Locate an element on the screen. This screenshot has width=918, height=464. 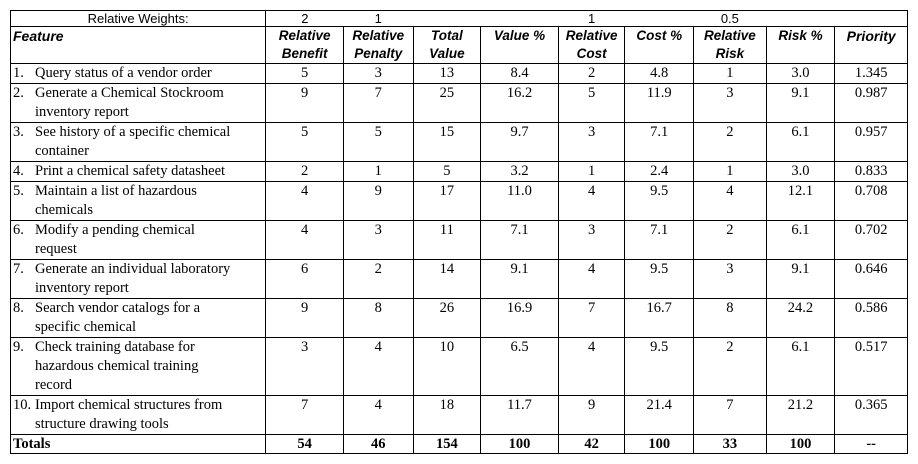
total-total: 154 is located at coordinates (447, 444).